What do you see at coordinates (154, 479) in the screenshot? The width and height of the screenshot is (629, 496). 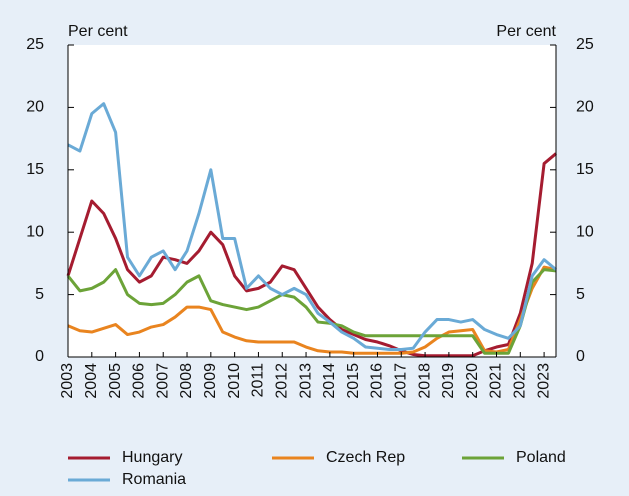 I see `legend-label: Romania` at bounding box center [154, 479].